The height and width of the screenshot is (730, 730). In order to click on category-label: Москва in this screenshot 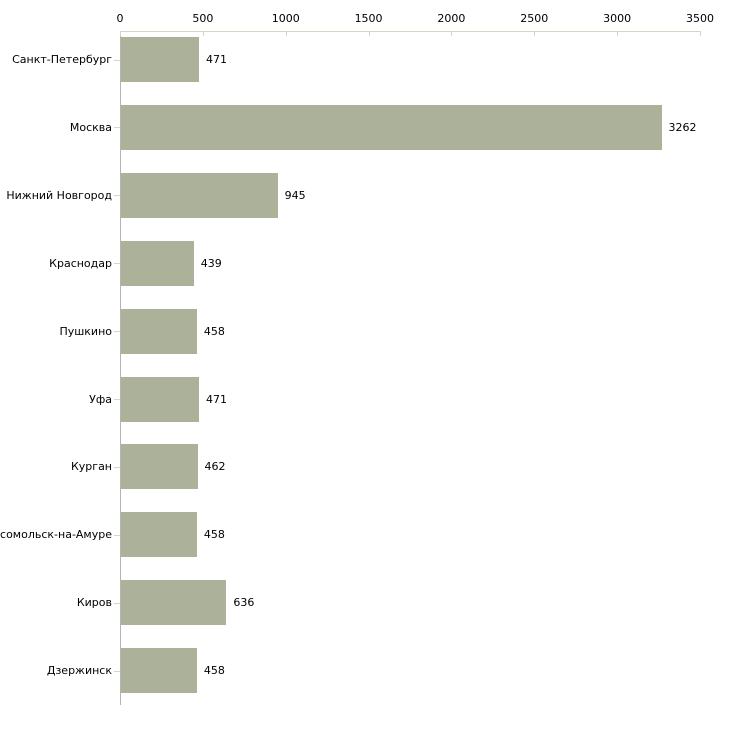, I will do `click(56, 127)`.